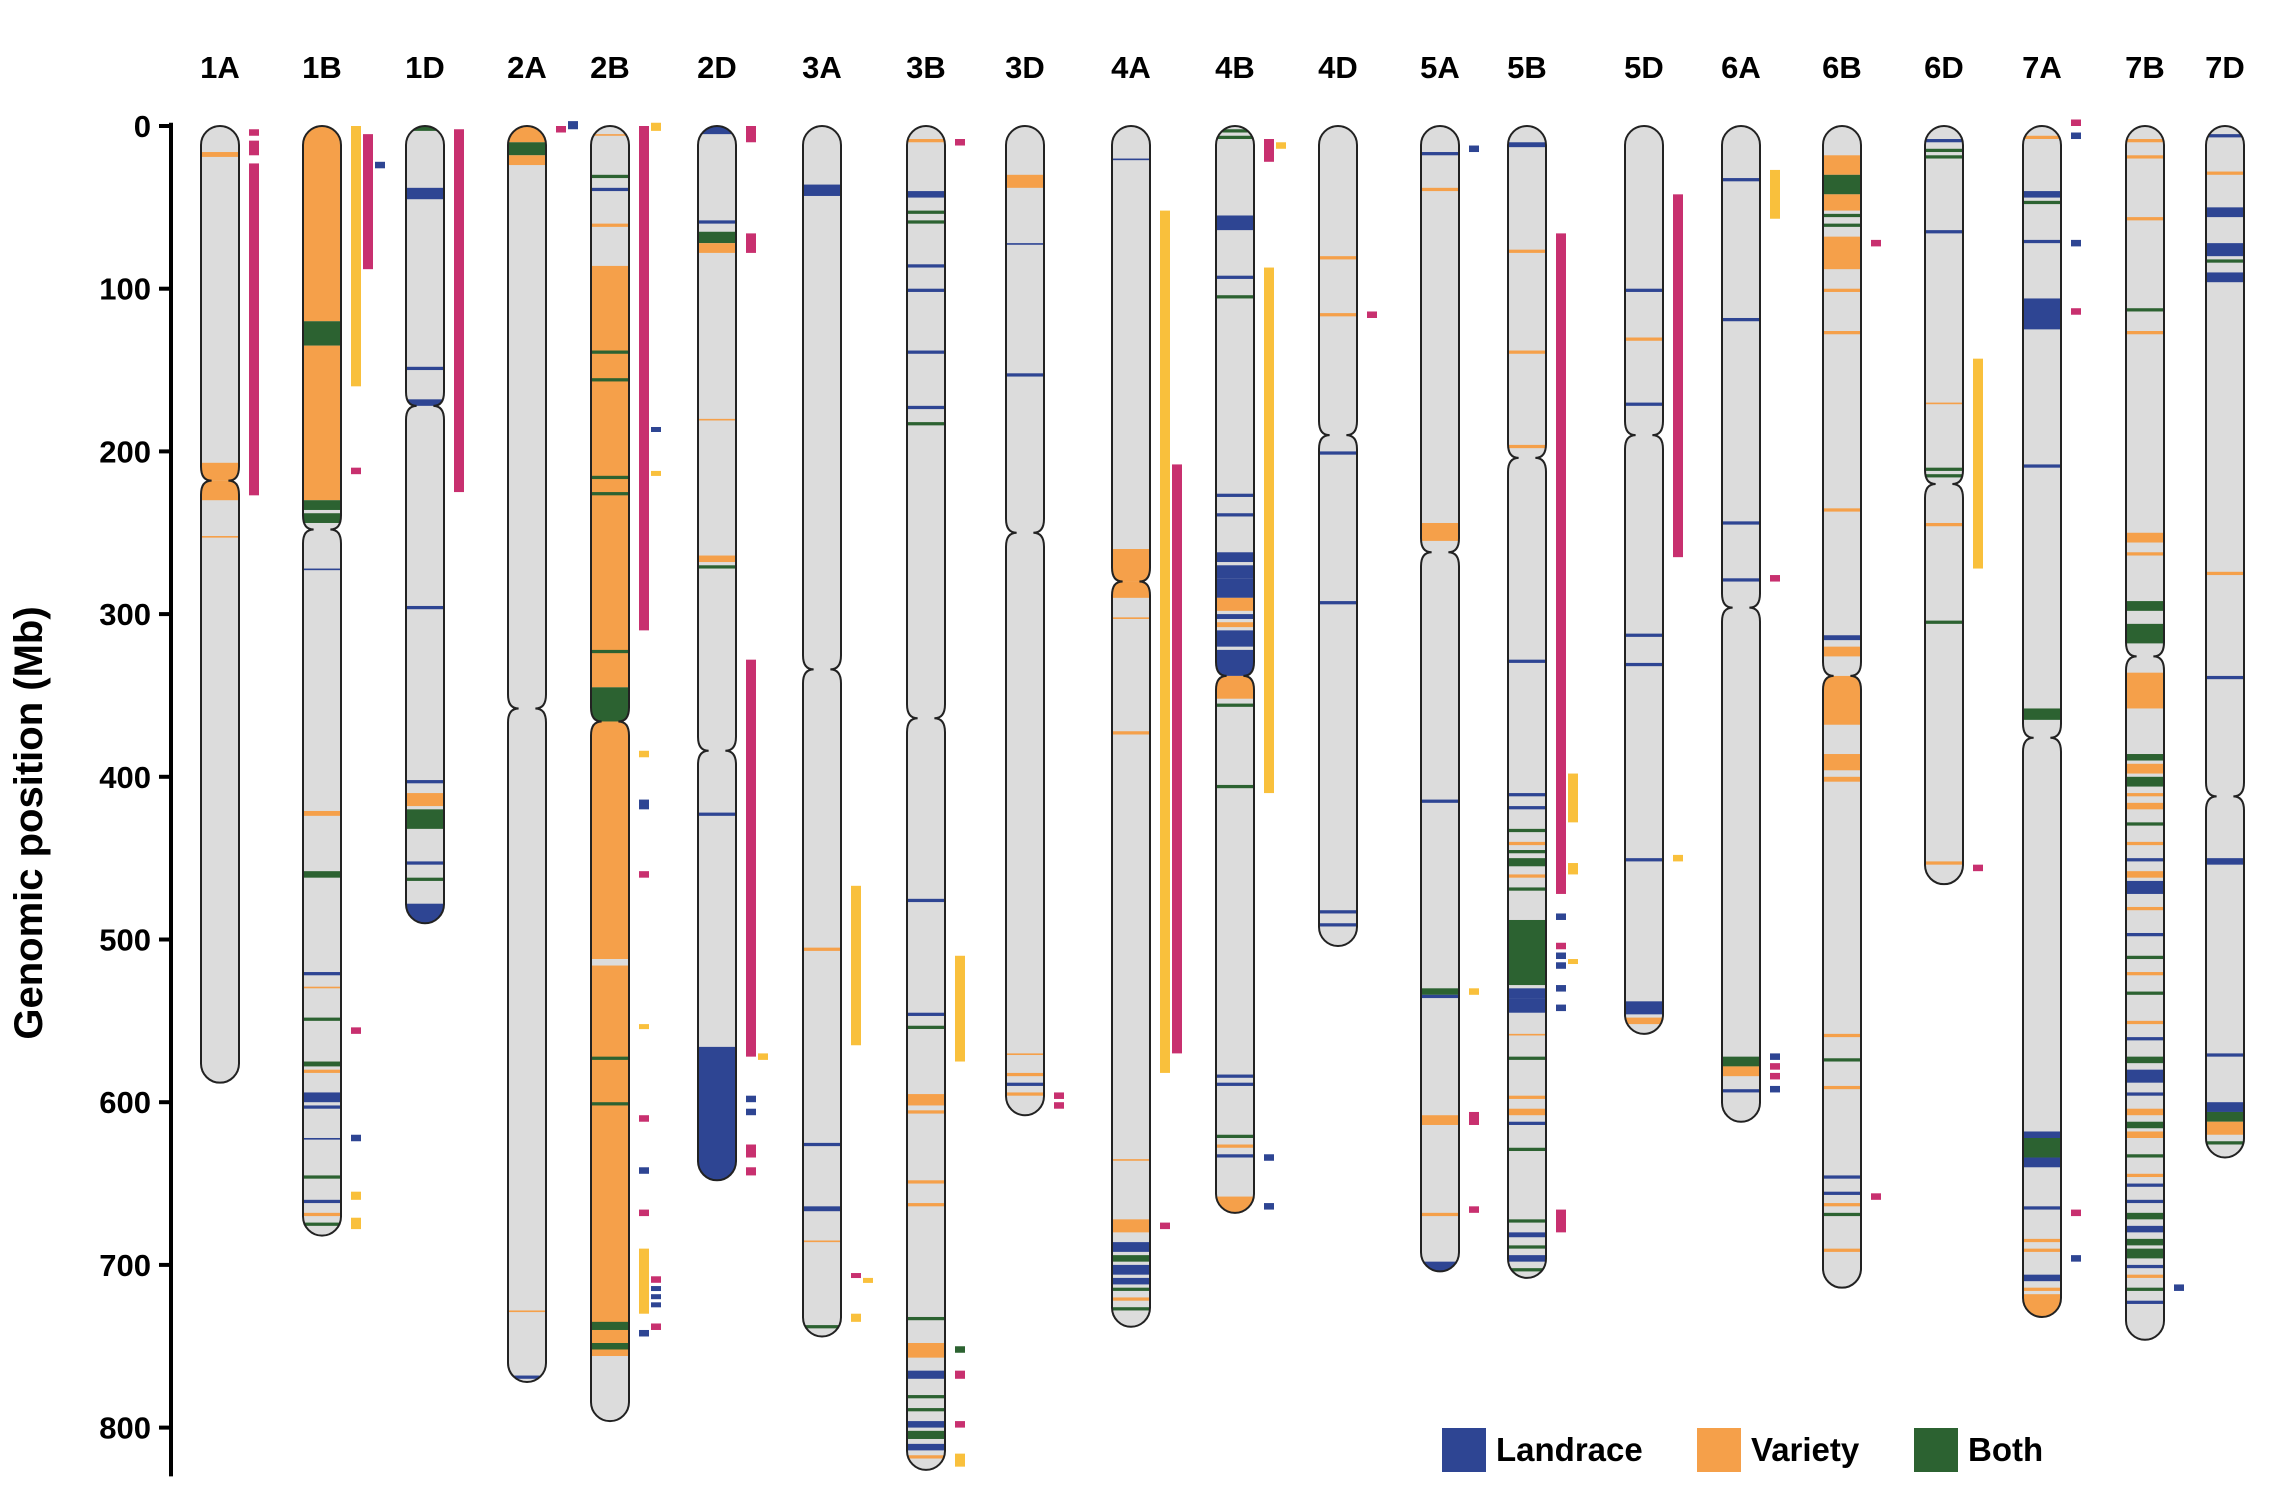 This screenshot has width=2288, height=1502. I want to click on chromosome-7b: 7B, so click(2154, 695).